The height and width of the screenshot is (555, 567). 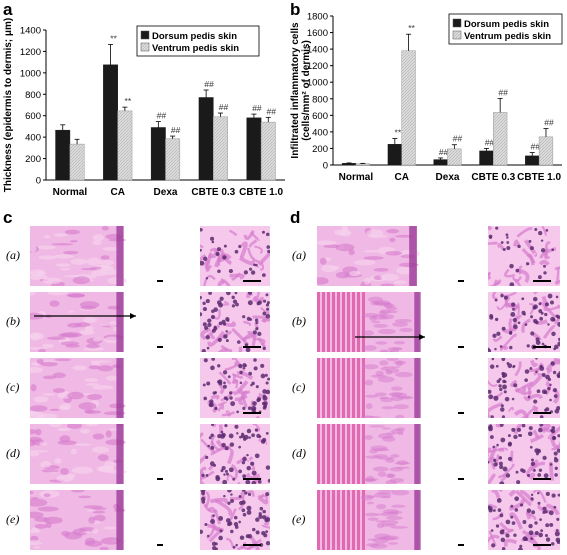 I want to click on x-tick-label: CBTE 0.3, so click(x=493, y=177).